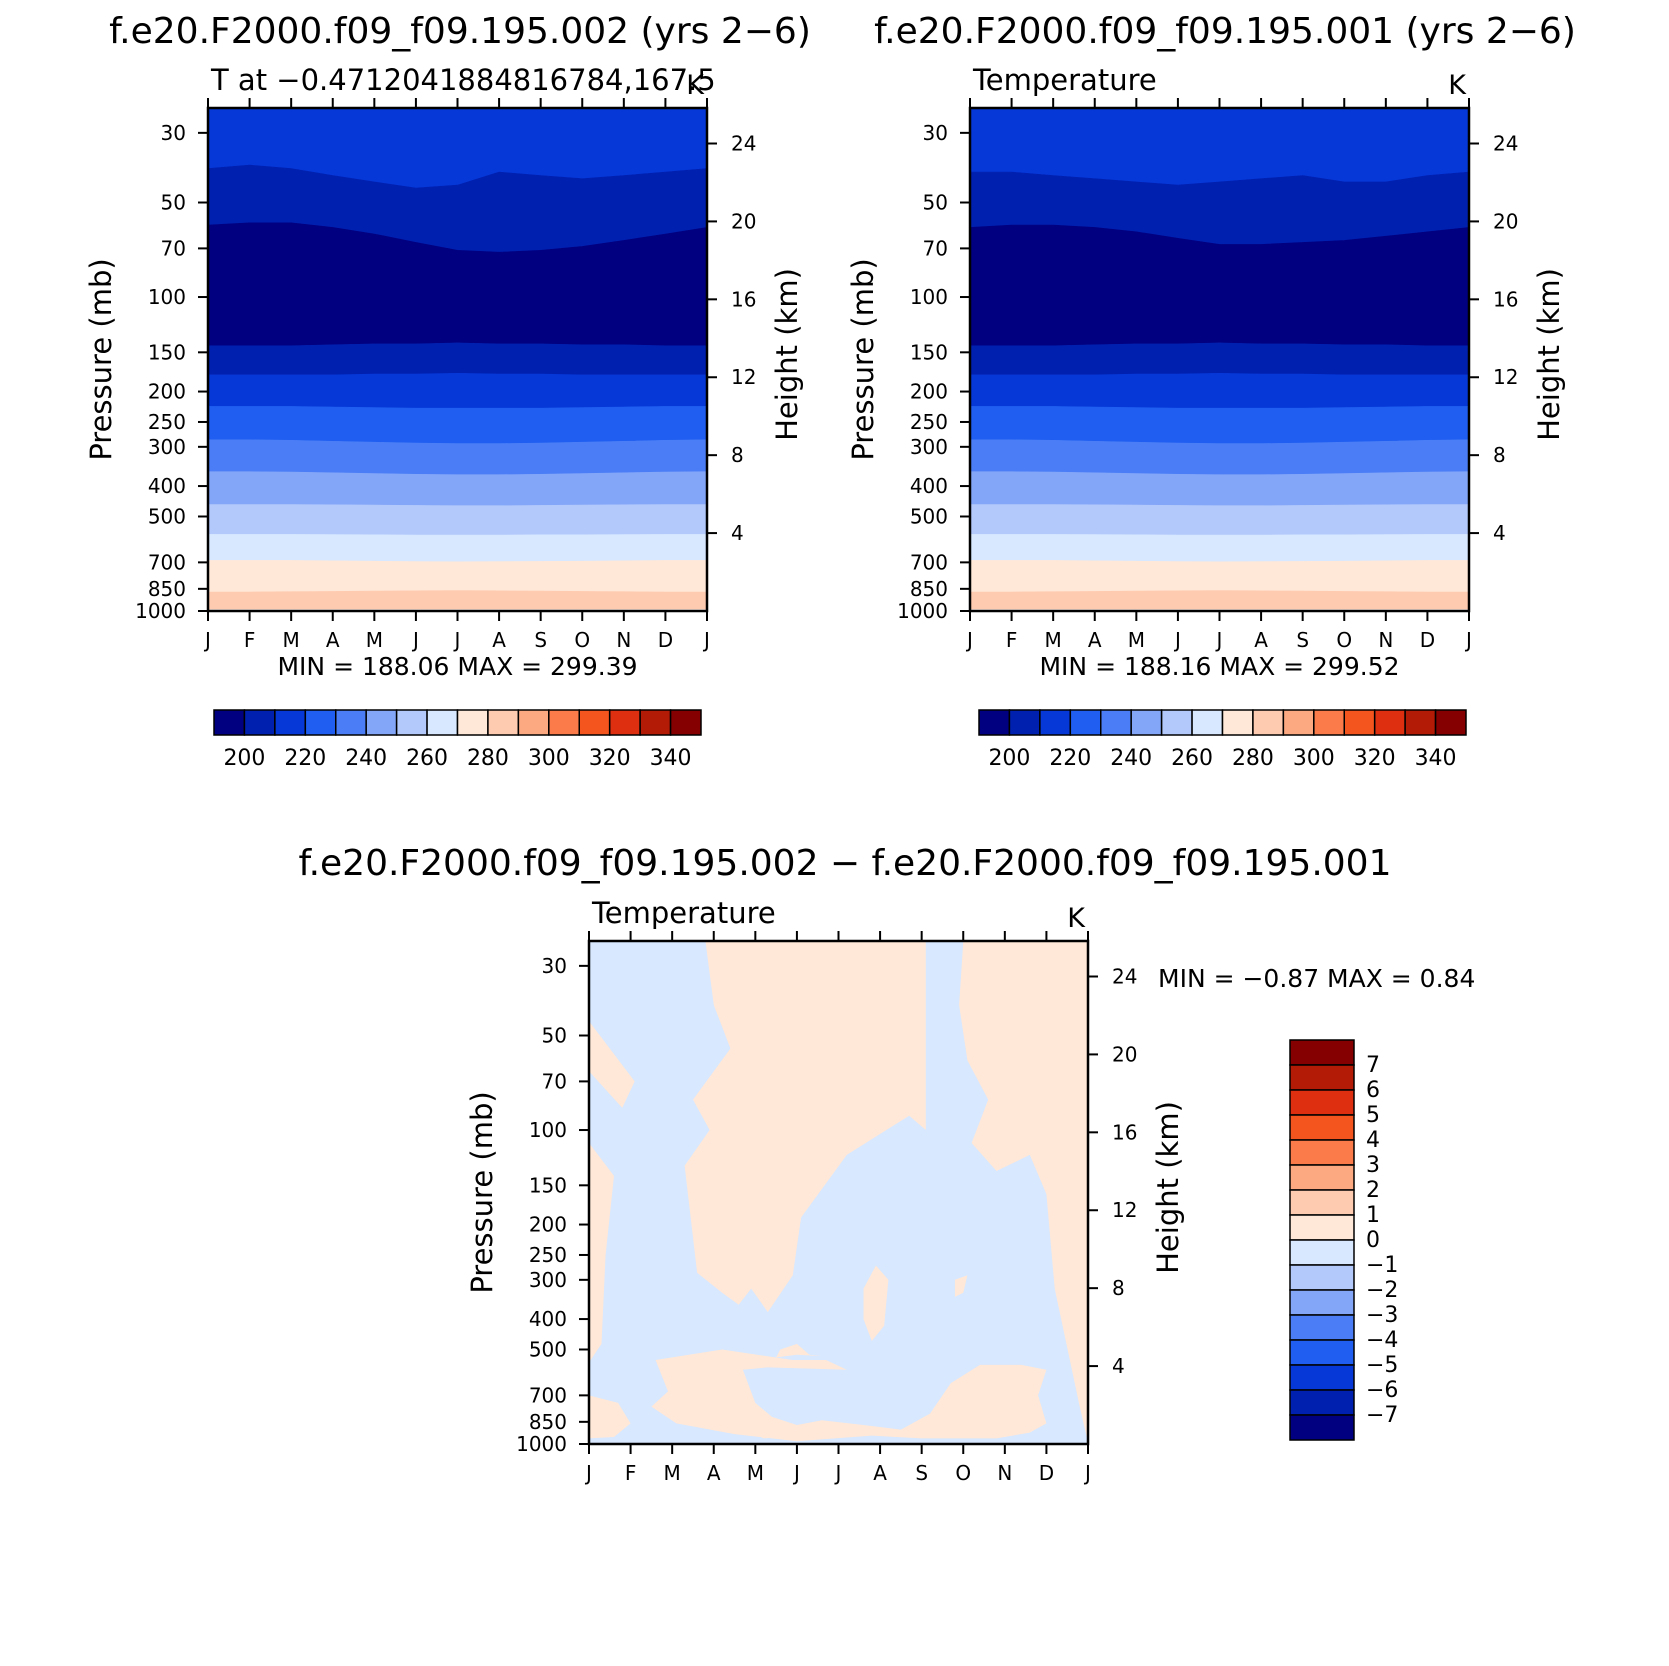  What do you see at coordinates (460, 31) in the screenshot?
I see `panel-title-left: f.e20.F2000.f09_f09.195.002 (yrs 2−6)` at bounding box center [460, 31].